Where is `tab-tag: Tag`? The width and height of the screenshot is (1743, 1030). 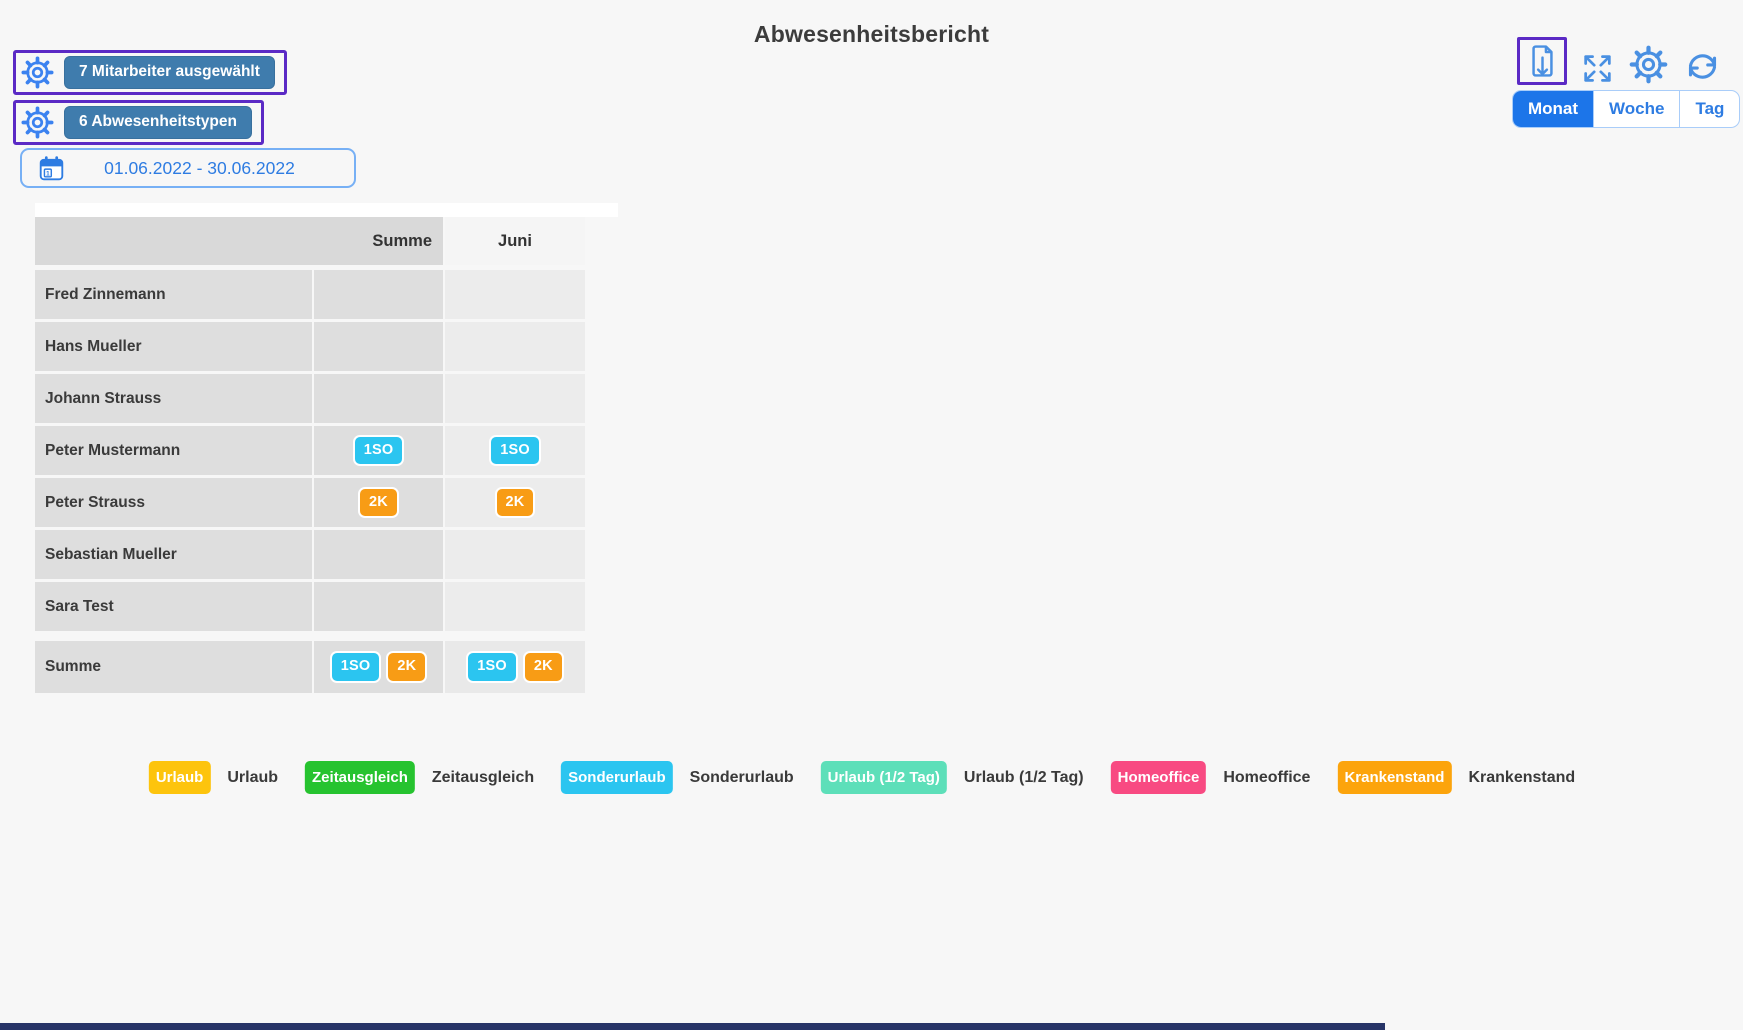 tab-tag: Tag is located at coordinates (1709, 109).